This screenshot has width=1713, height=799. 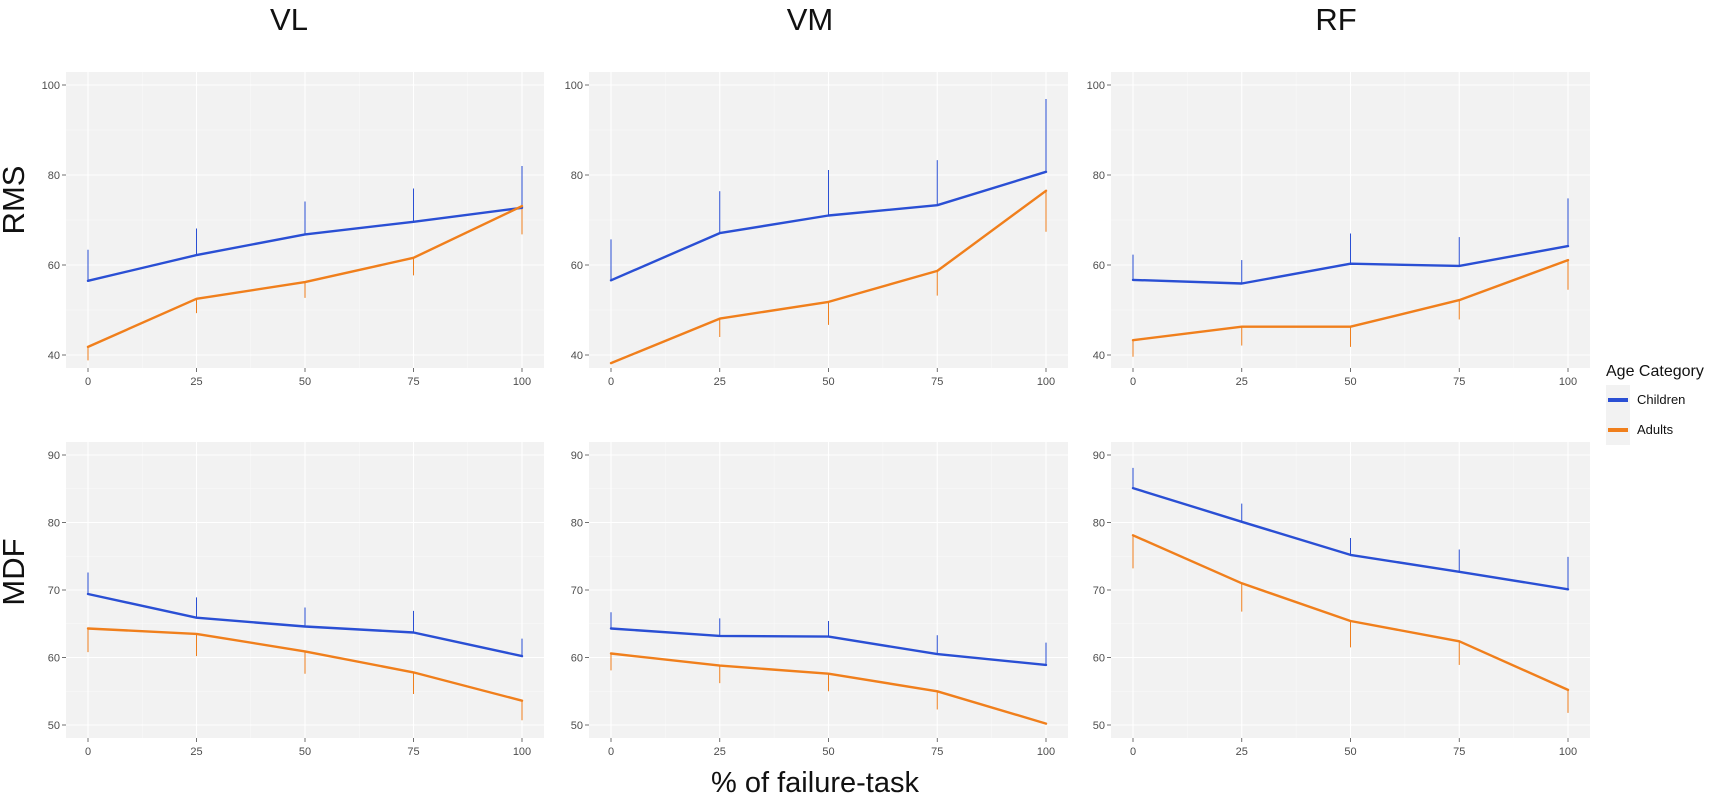 I want to click on column-title-vl: VL, so click(x=289, y=19).